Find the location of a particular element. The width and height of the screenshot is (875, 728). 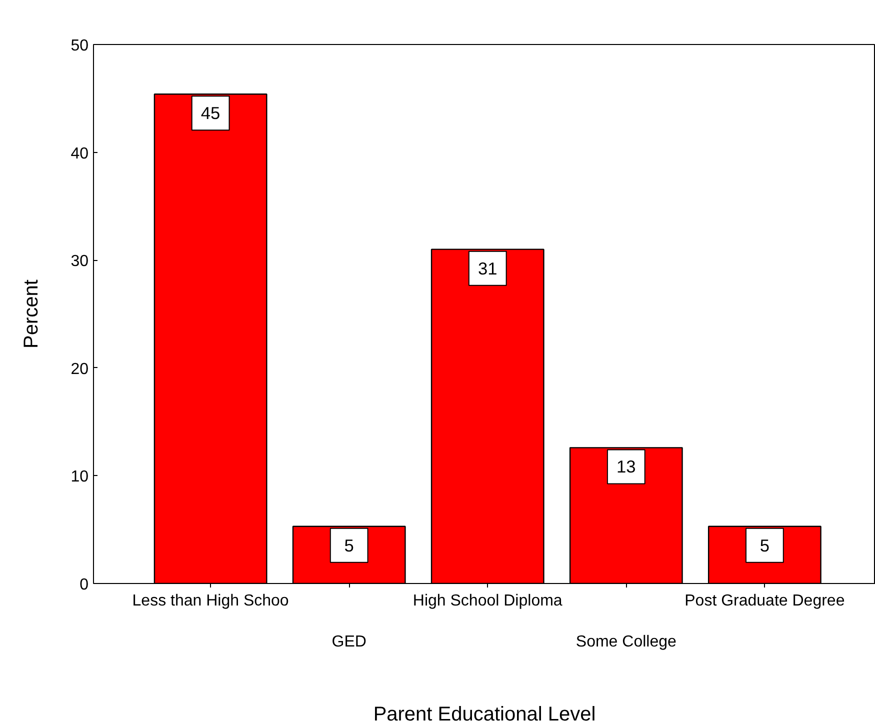

data-label: 13 is located at coordinates (626, 466).